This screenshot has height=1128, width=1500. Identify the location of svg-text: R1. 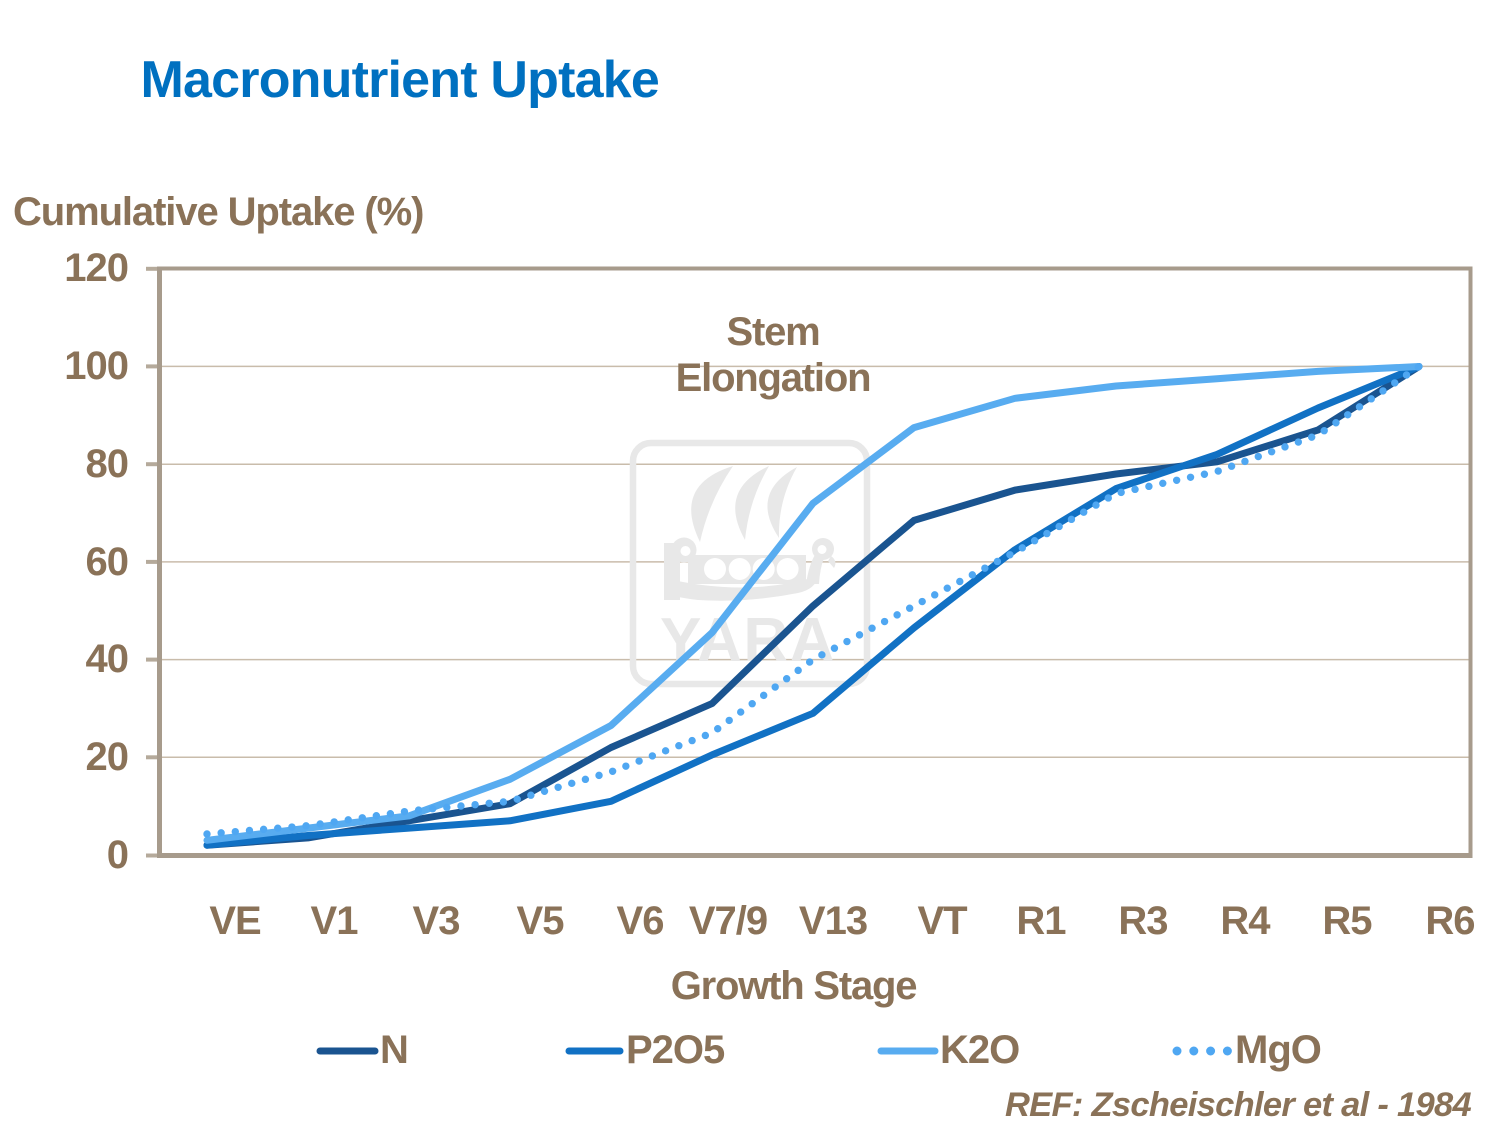
(1041, 921).